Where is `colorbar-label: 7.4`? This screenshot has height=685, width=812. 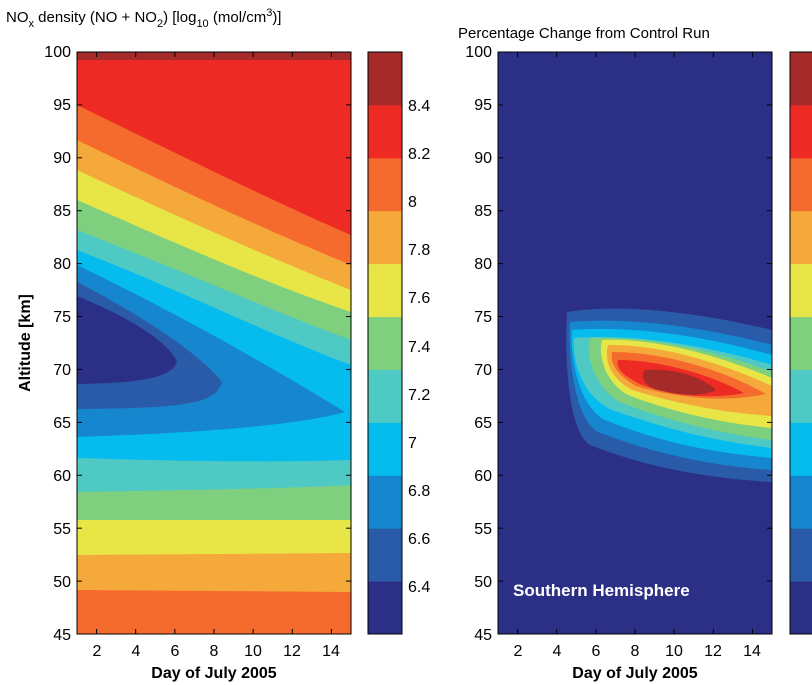 colorbar-label: 7.4 is located at coordinates (419, 347).